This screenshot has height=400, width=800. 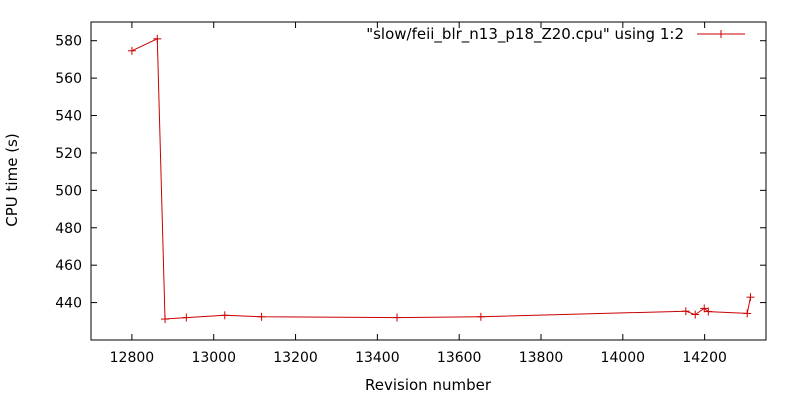 I want to click on x-tick-label: 14000, so click(x=623, y=358).